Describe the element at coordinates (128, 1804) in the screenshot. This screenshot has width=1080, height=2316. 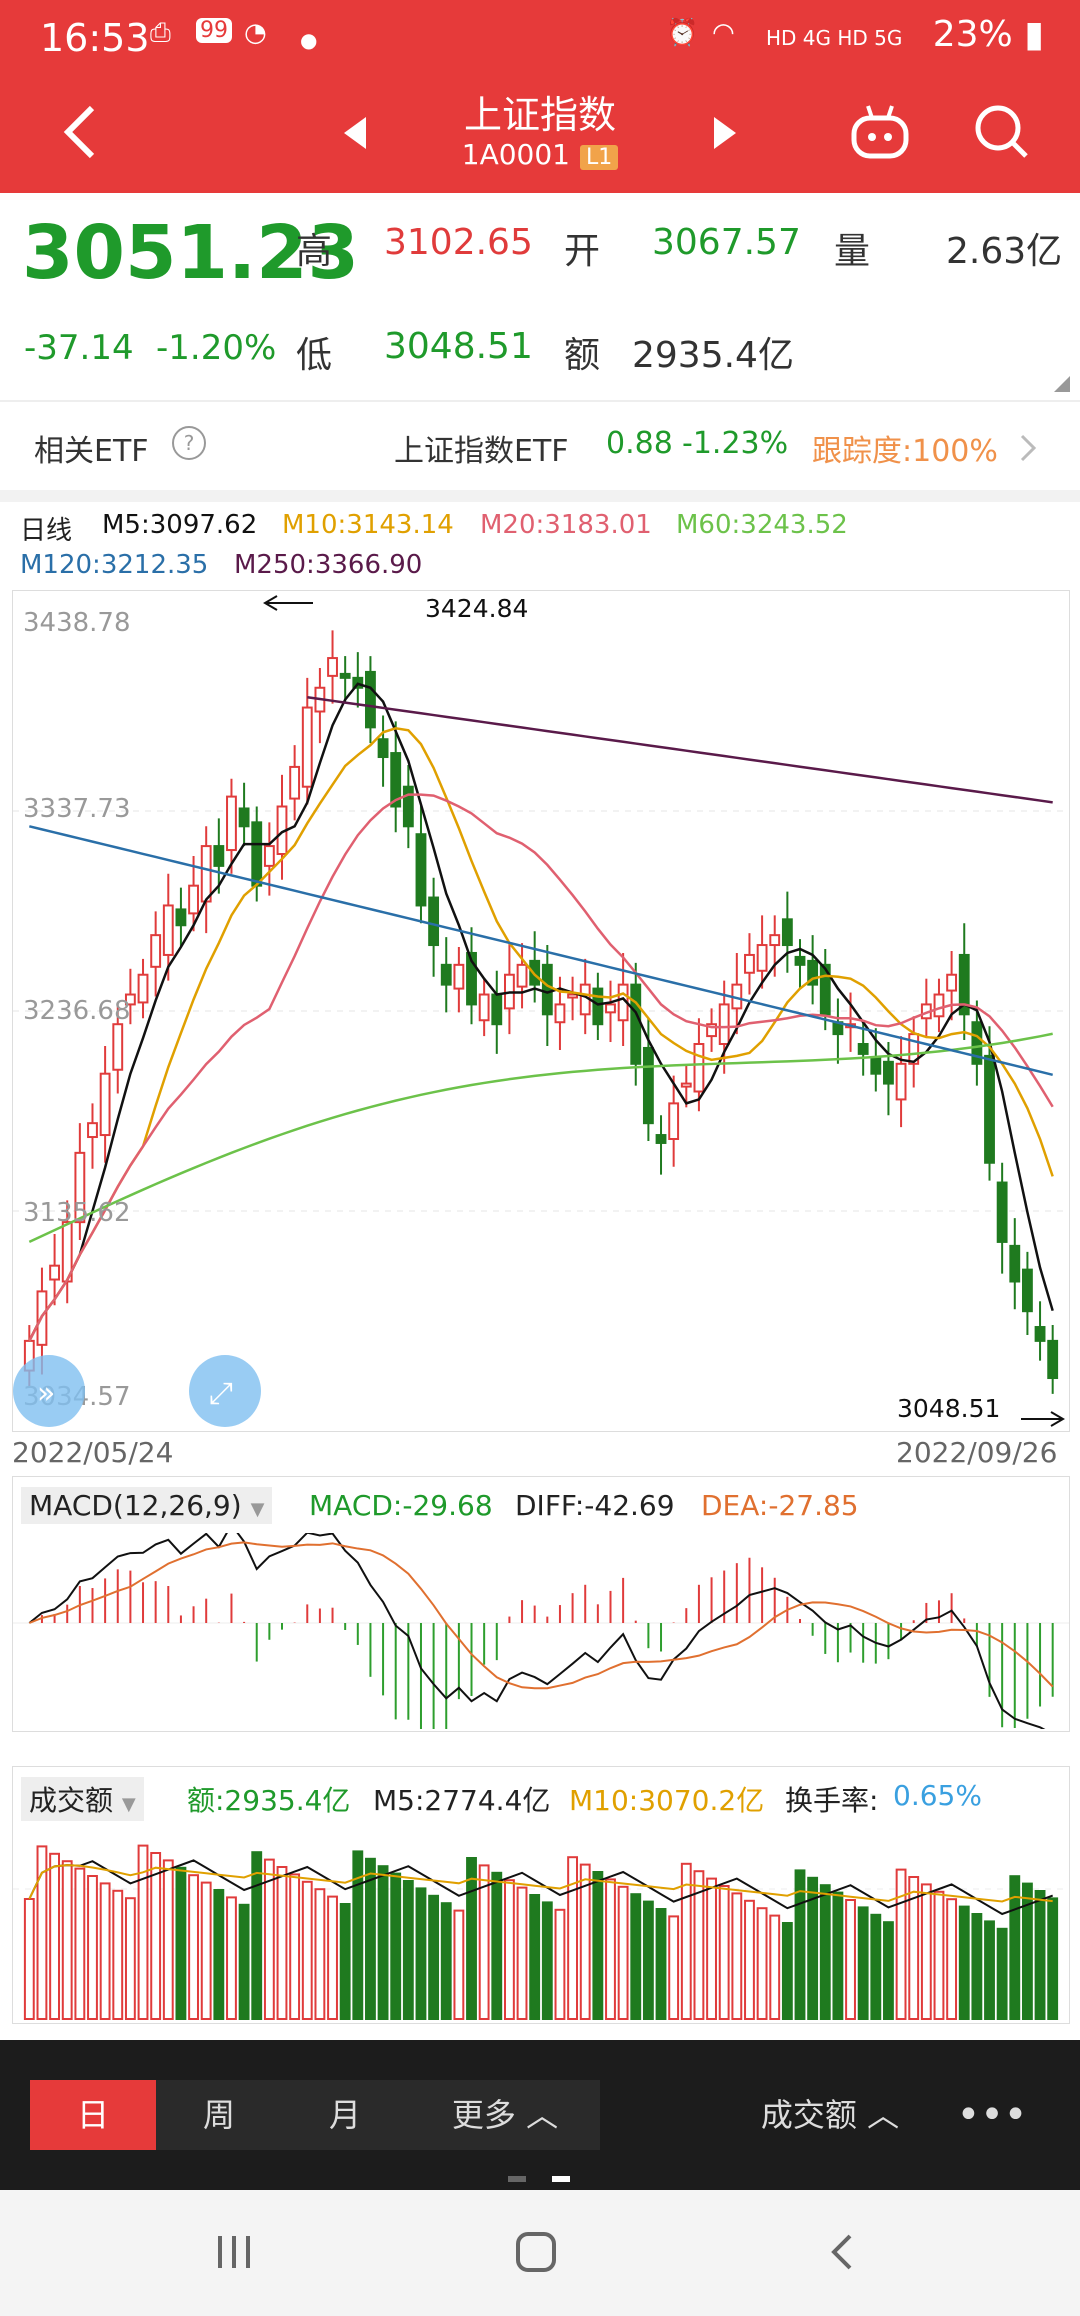
I see `dropdown-icon: ▼` at that location.